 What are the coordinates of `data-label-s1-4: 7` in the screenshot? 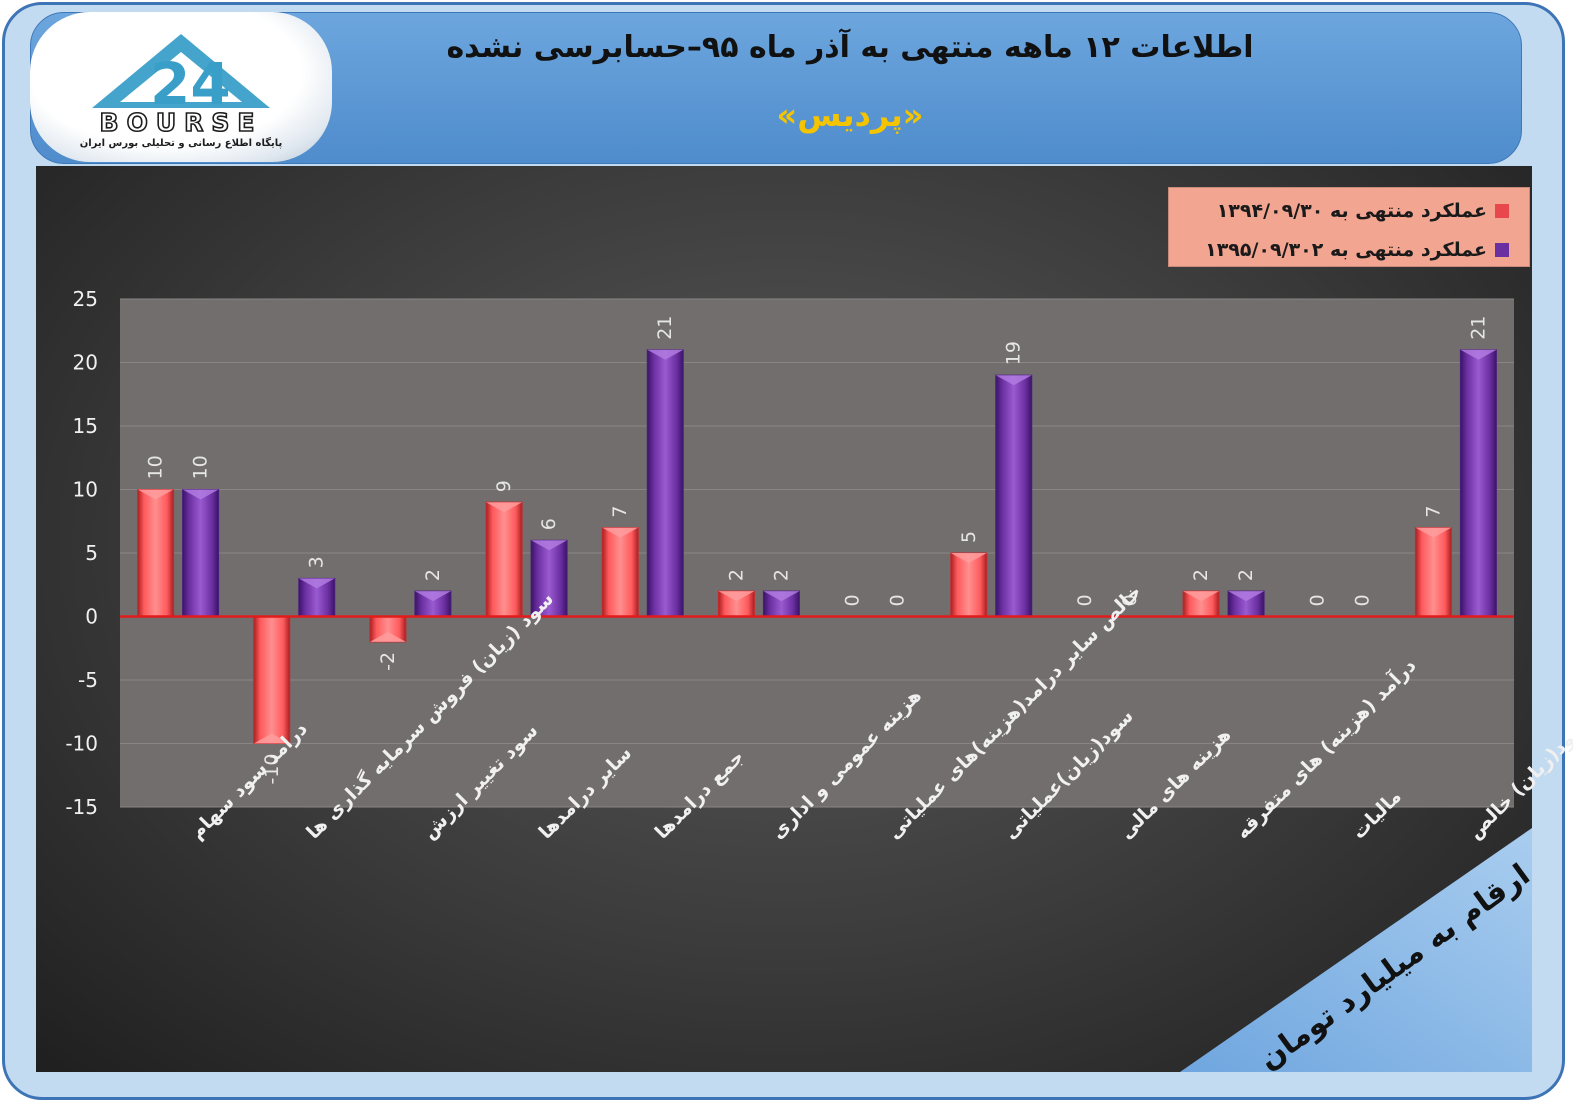 It's located at (620, 512).